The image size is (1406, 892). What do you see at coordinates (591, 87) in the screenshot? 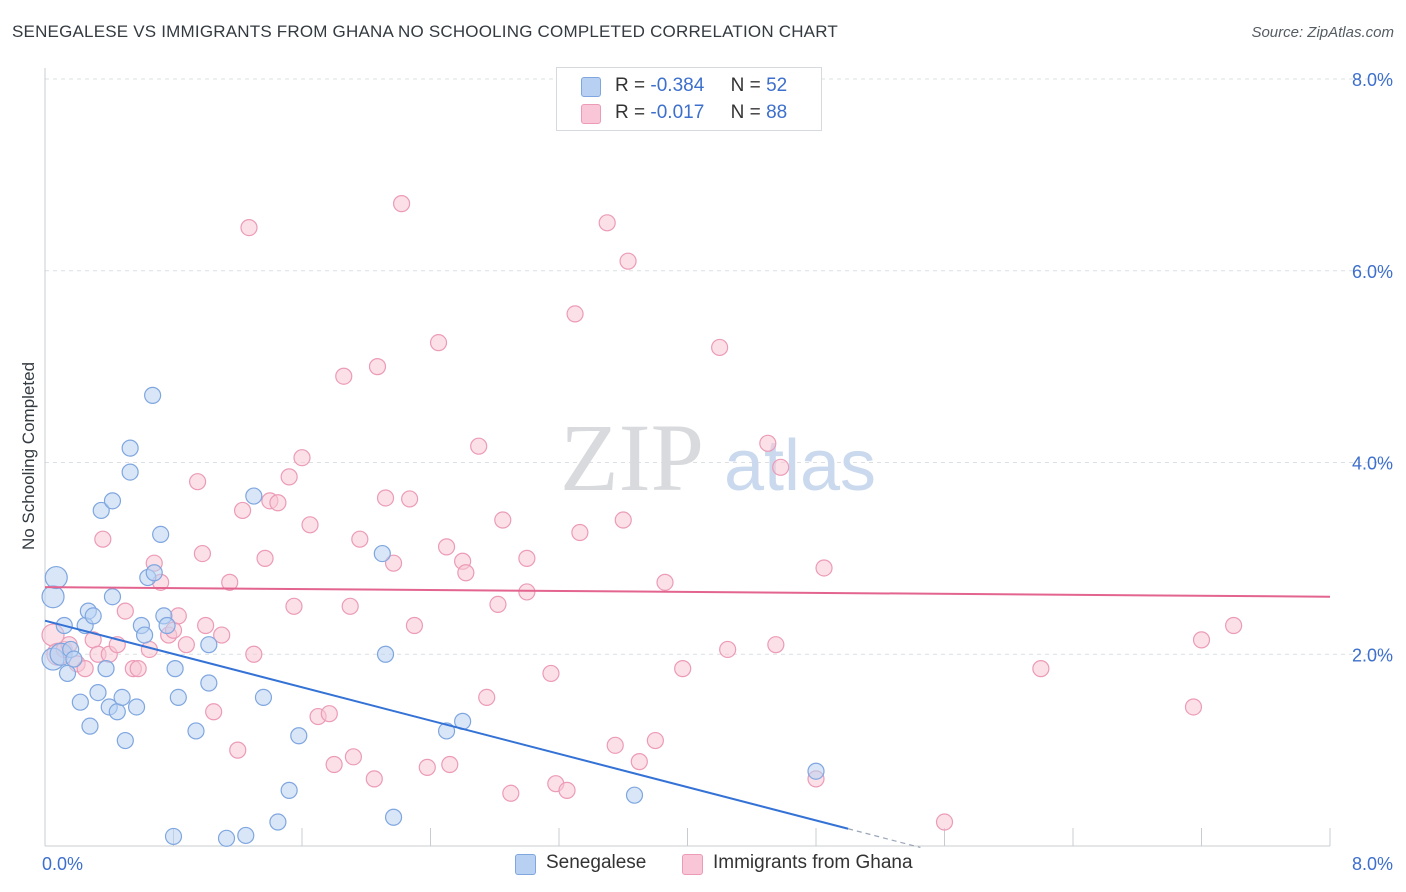
I see `senegalese-swatch` at bounding box center [591, 87].